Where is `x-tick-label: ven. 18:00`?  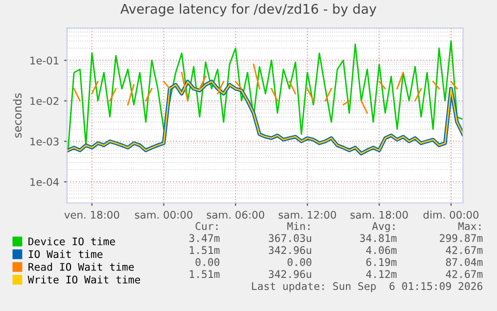 x-tick-label: ven. 18:00 is located at coordinates (92, 214).